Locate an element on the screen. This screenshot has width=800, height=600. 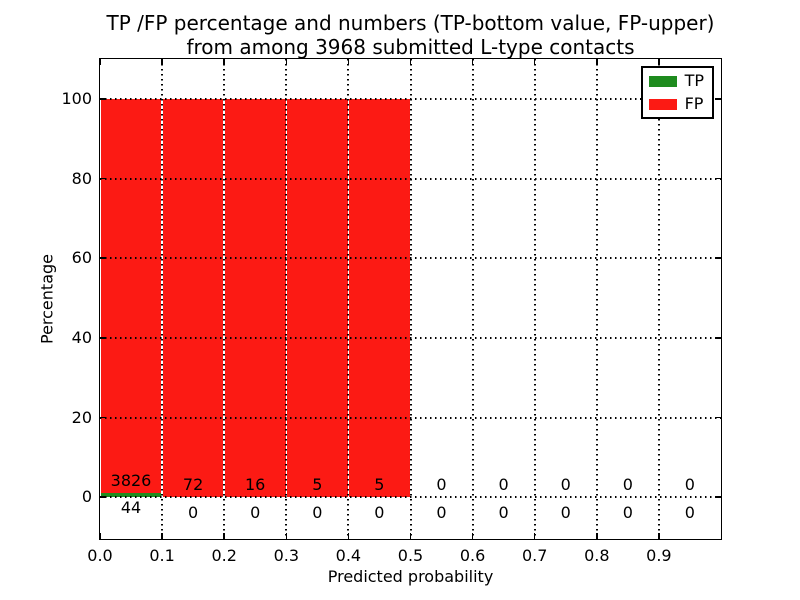
fp-count-label: 3826 is located at coordinates (131, 480).